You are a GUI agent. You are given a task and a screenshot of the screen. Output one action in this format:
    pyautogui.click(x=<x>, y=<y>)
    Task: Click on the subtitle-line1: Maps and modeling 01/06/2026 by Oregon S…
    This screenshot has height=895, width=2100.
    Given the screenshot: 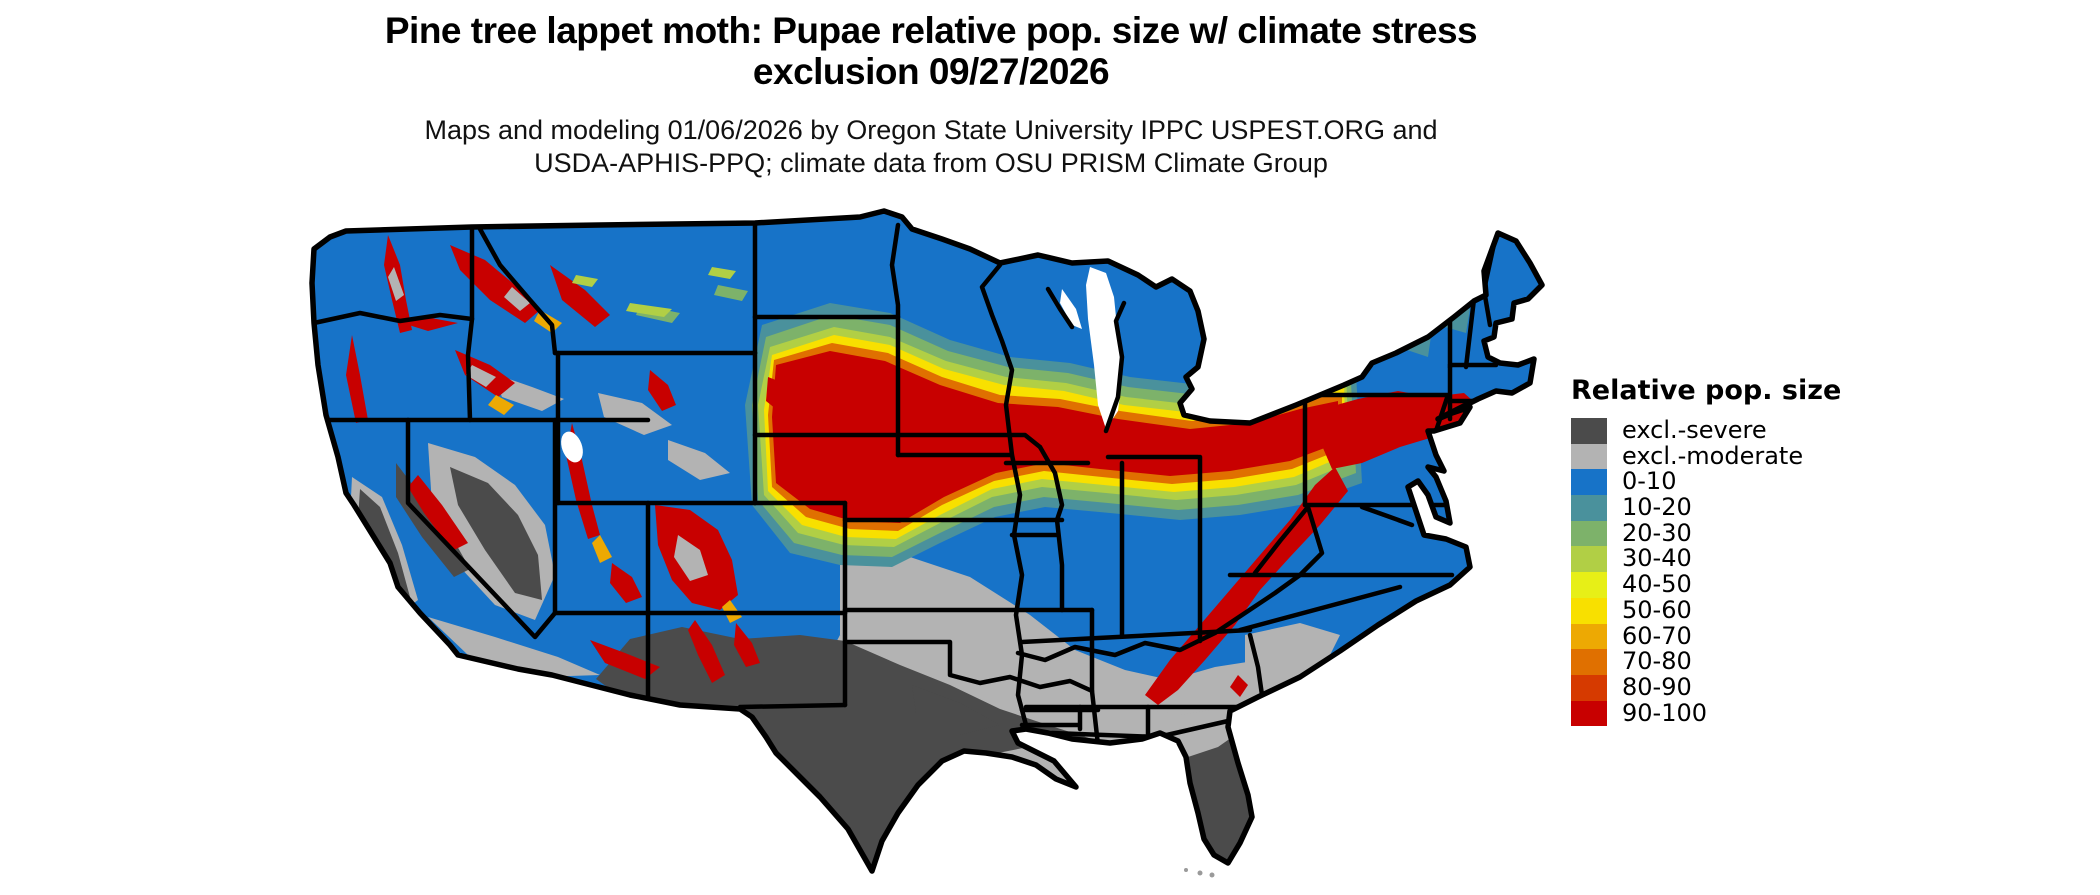 What is the action you would take?
    pyautogui.click(x=931, y=130)
    